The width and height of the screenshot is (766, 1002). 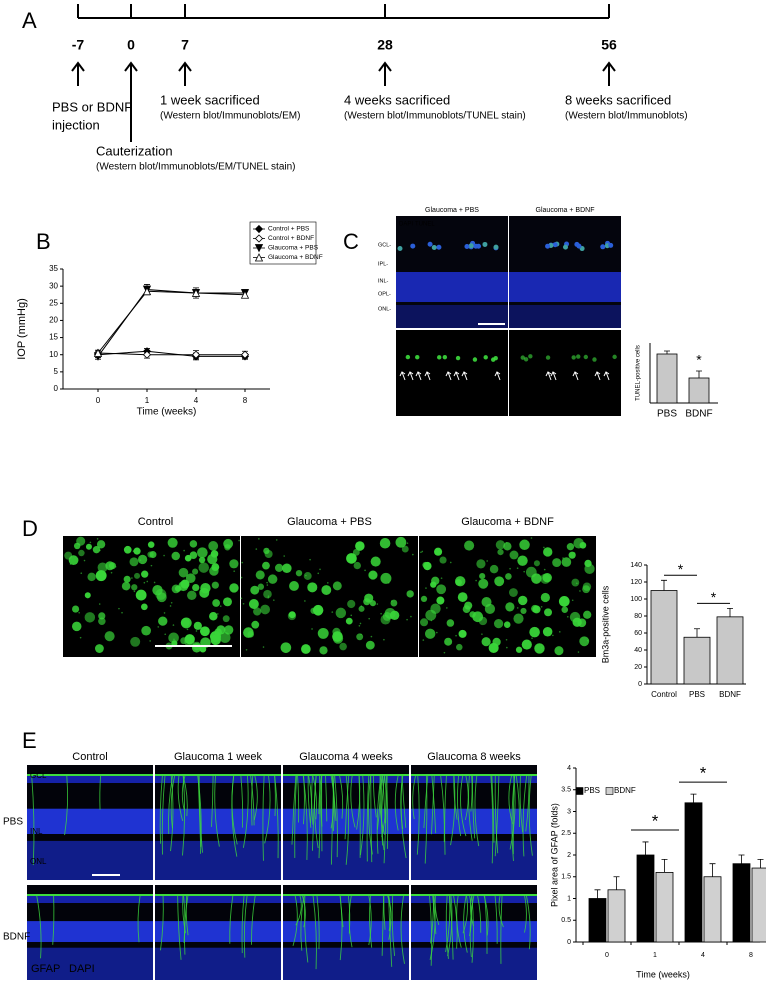 I want to click on x-axis-title: Time (weeks), so click(x=663, y=974).